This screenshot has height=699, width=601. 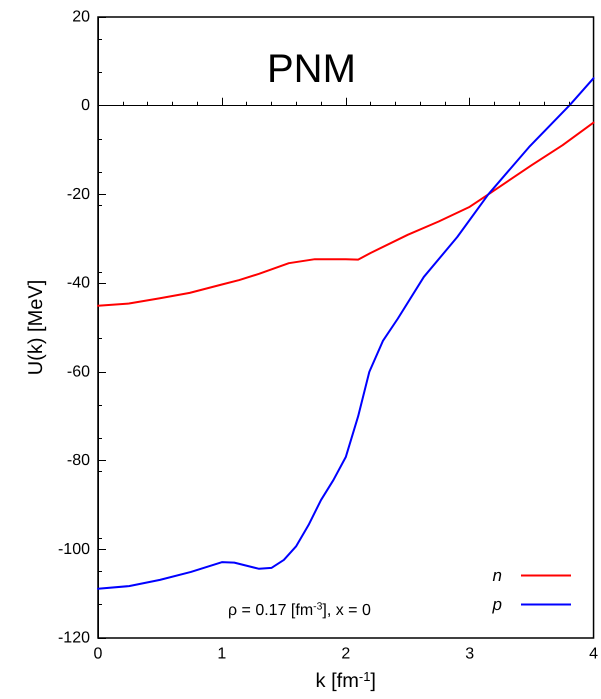 What do you see at coordinates (593, 654) in the screenshot?
I see `x-tick-label: 4` at bounding box center [593, 654].